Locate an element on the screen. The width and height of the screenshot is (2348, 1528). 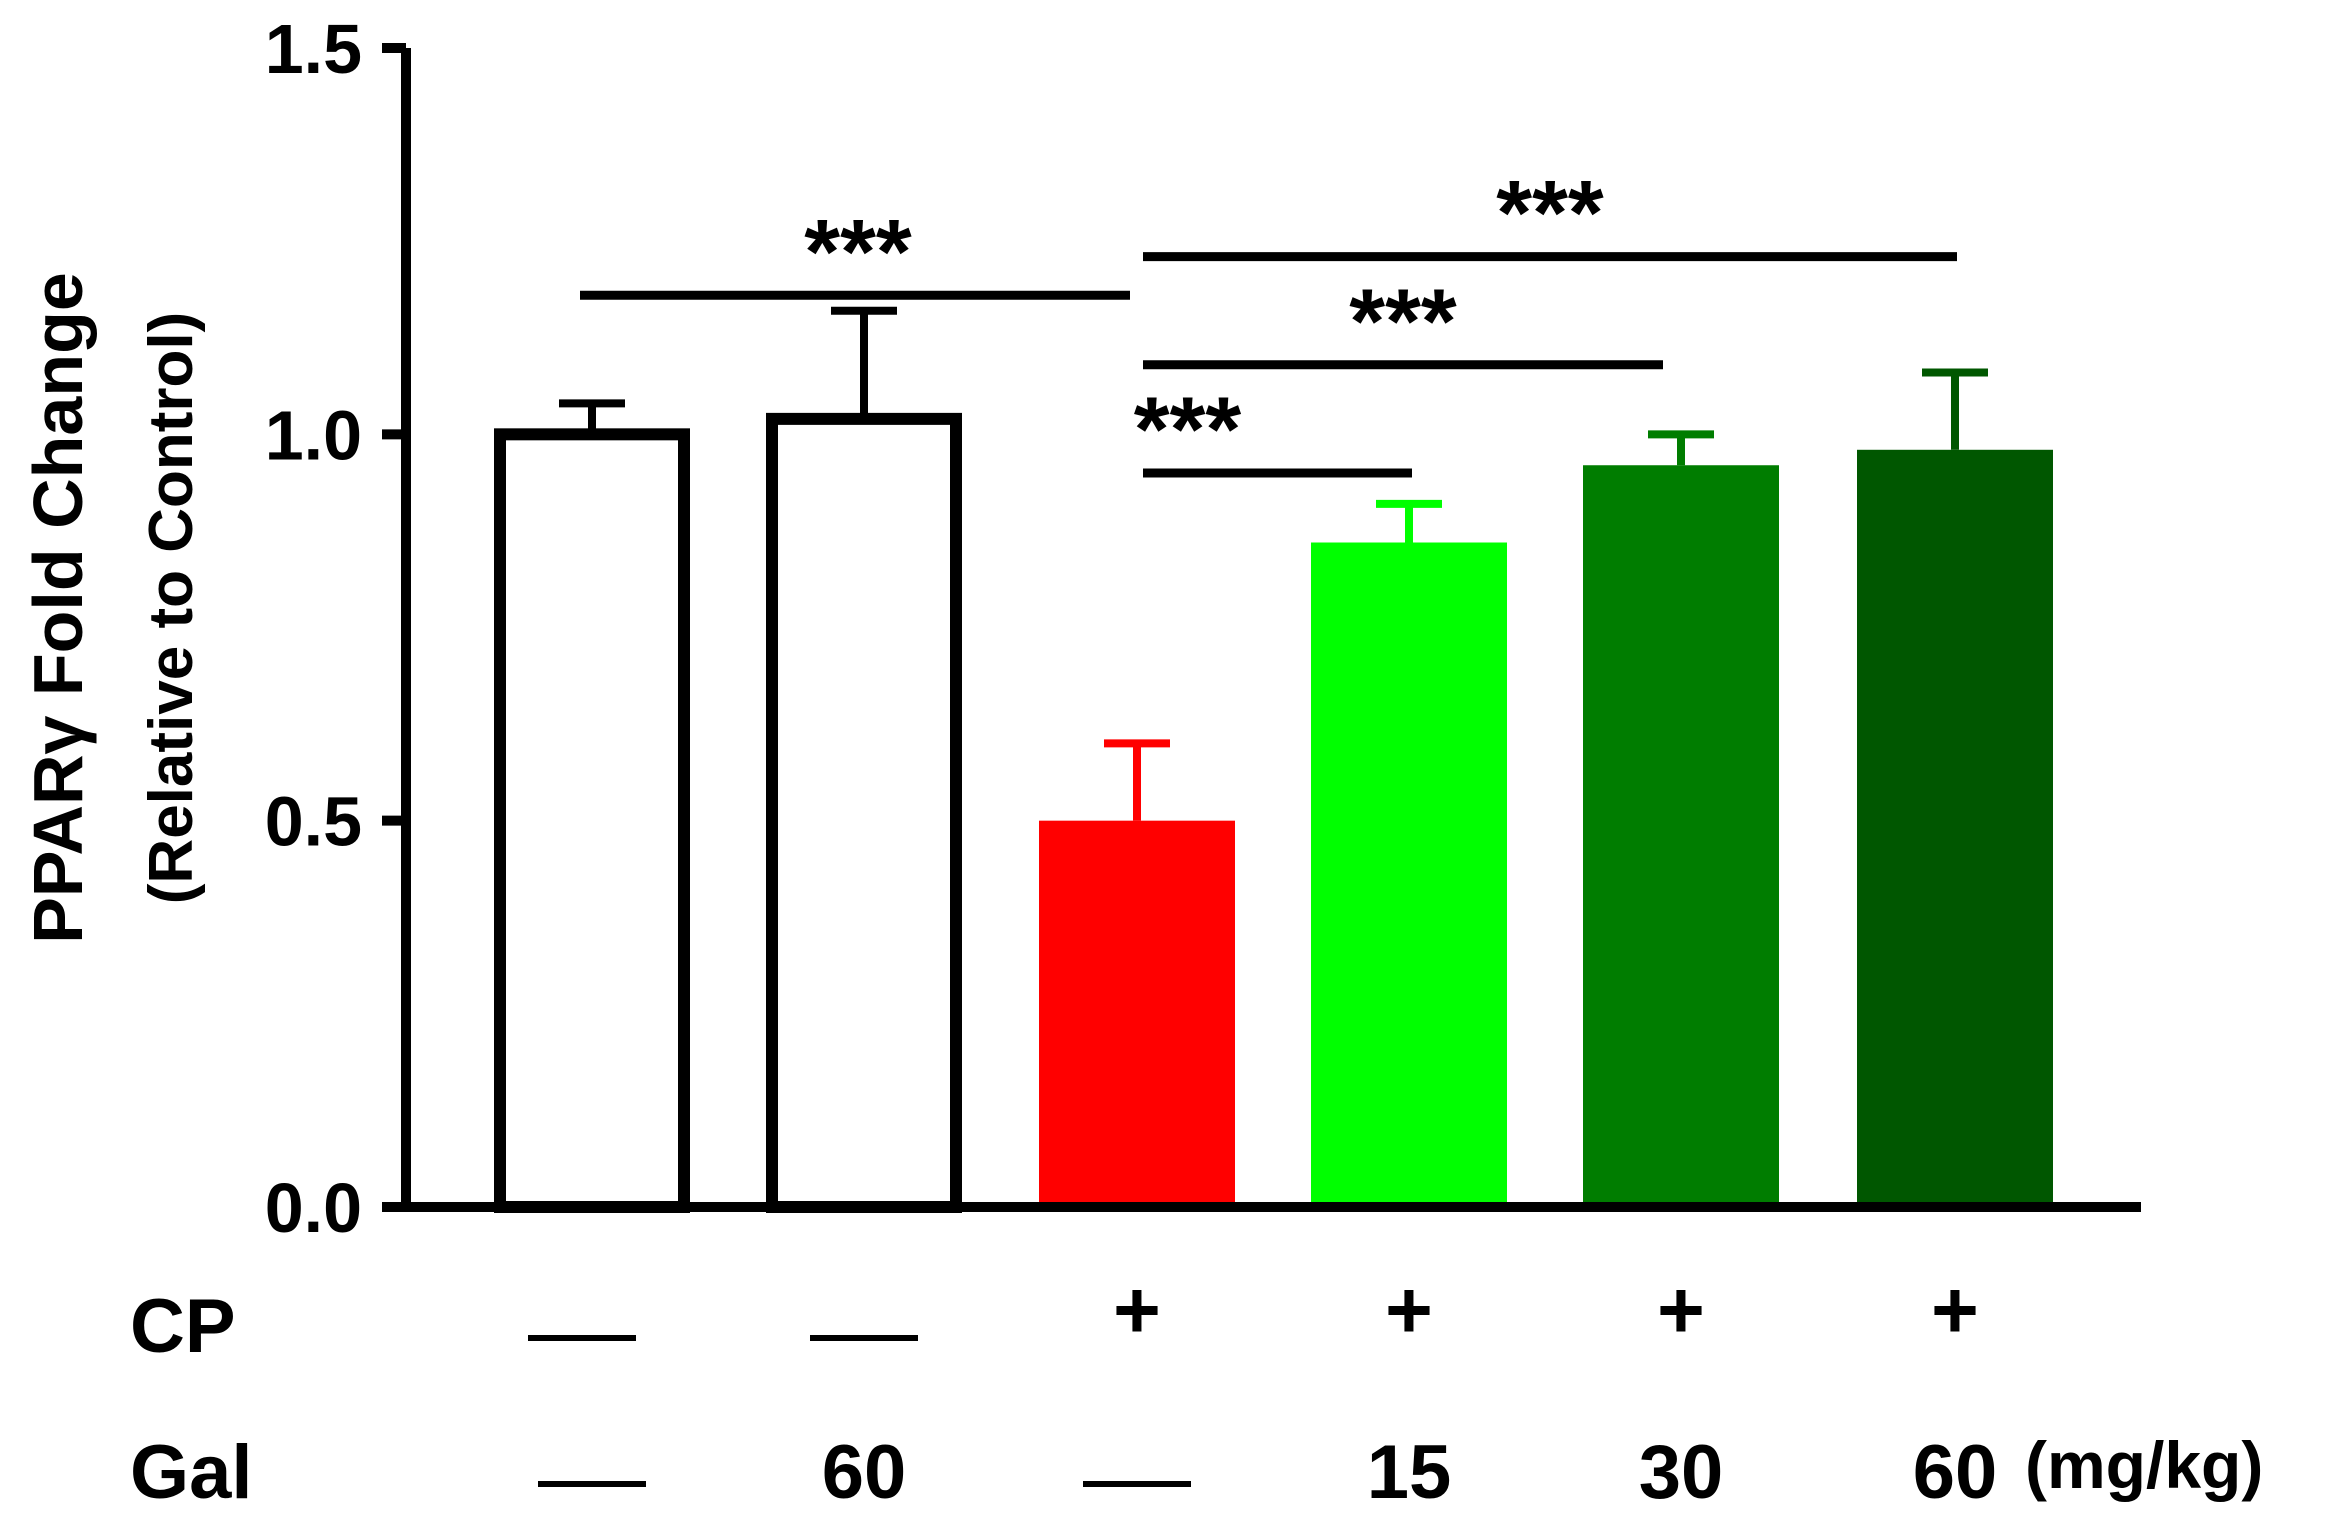
row-value: 15 is located at coordinates (1409, 1472).